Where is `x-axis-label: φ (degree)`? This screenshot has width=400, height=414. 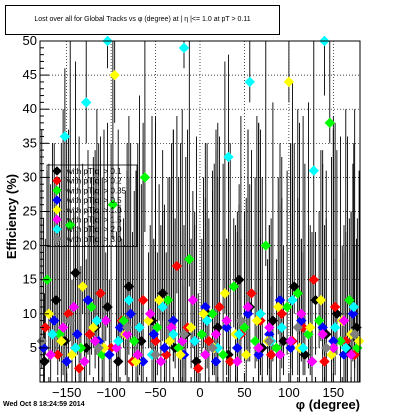 x-axis-label: φ (degree) is located at coordinates (328, 404).